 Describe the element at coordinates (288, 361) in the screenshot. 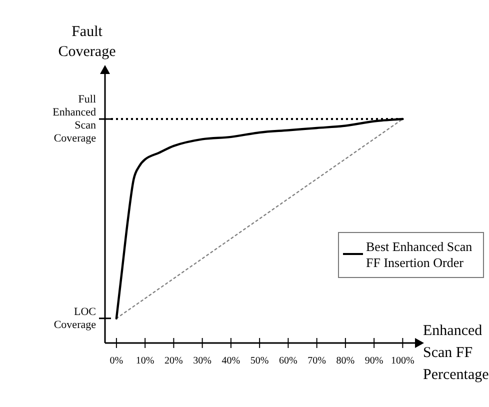

I see `x-tick-label: 60%` at that location.